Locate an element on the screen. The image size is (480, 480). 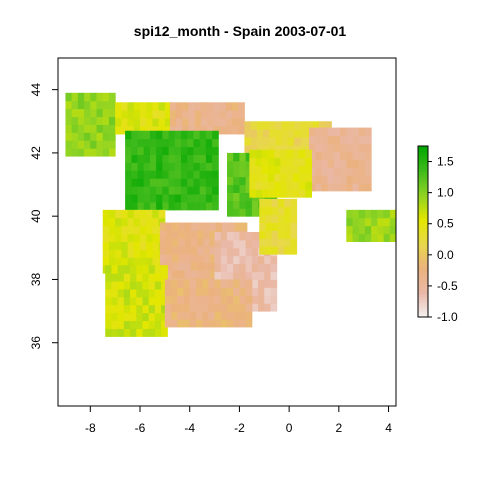
x-tick-label: -8 is located at coordinates (90, 428).